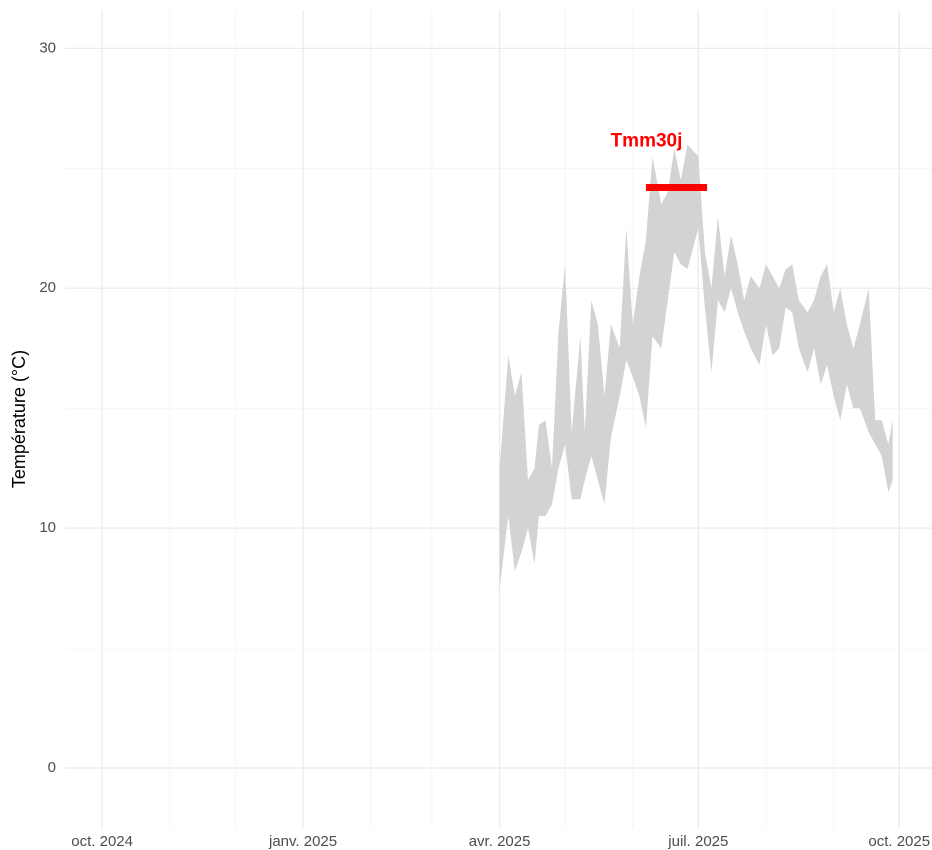 This screenshot has width=932, height=850. Describe the element at coordinates (19, 419) in the screenshot. I see `y-axis-title: Température (°C)` at that location.